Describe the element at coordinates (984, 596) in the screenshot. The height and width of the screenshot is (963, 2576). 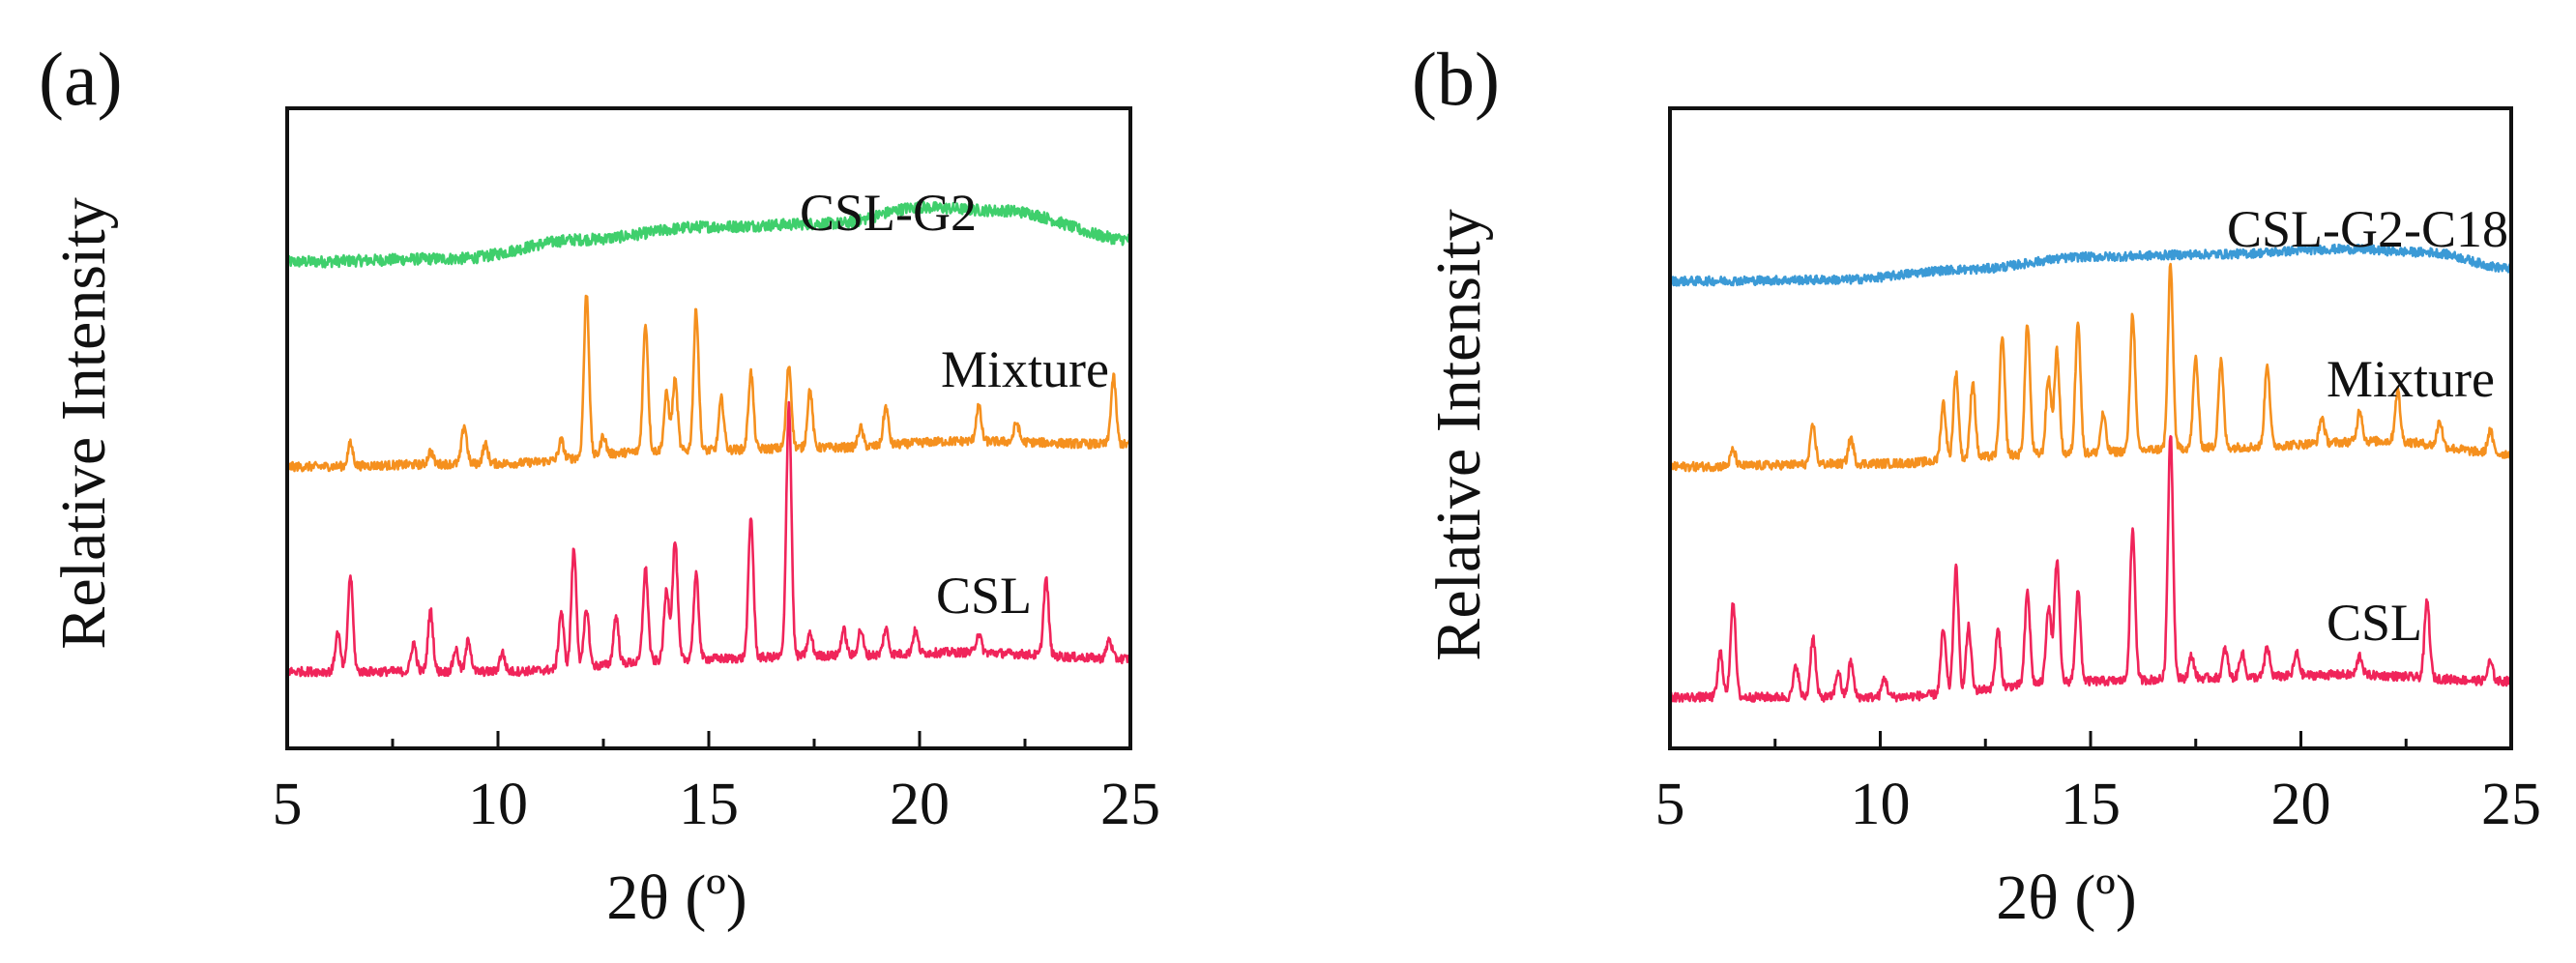
I see `series-label-a-csl: CSL` at that location.